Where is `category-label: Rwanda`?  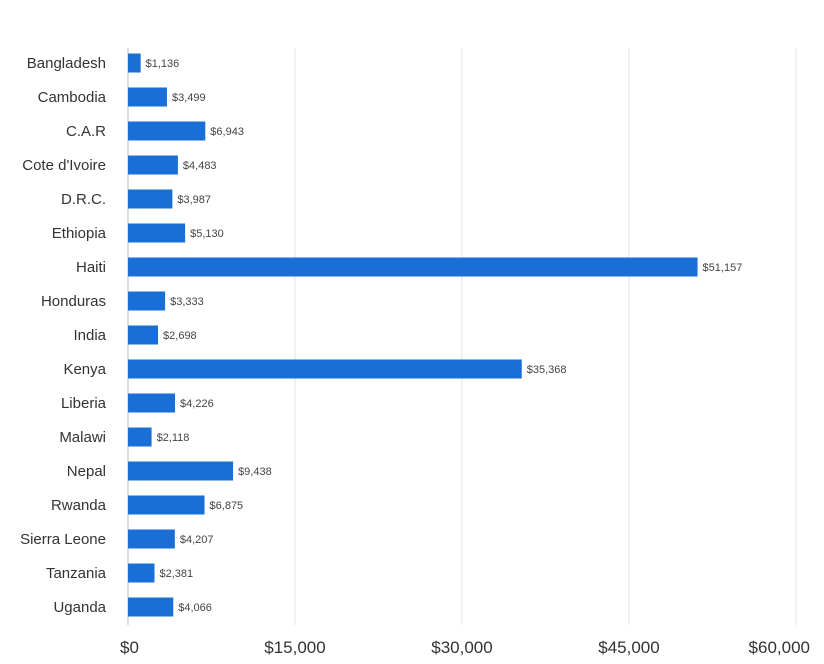
category-label: Rwanda is located at coordinates (79, 505).